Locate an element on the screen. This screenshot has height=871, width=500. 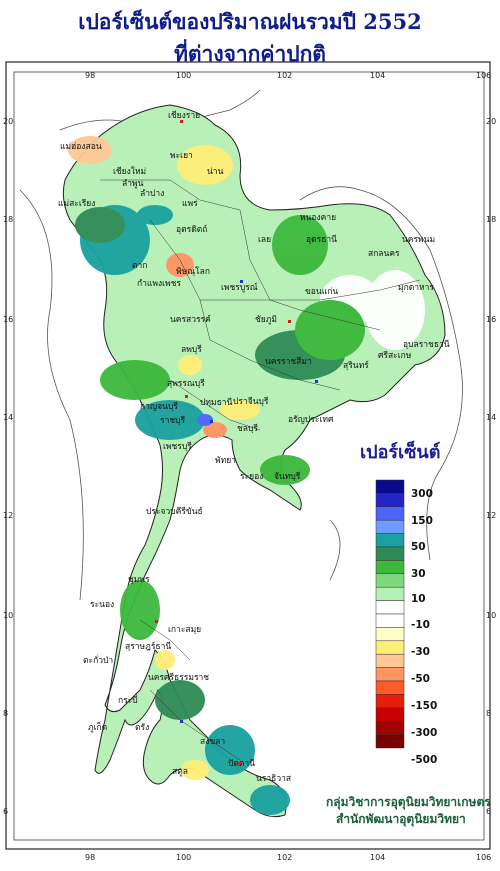
lat-tick-right: 20 is located at coordinates (491, 121).